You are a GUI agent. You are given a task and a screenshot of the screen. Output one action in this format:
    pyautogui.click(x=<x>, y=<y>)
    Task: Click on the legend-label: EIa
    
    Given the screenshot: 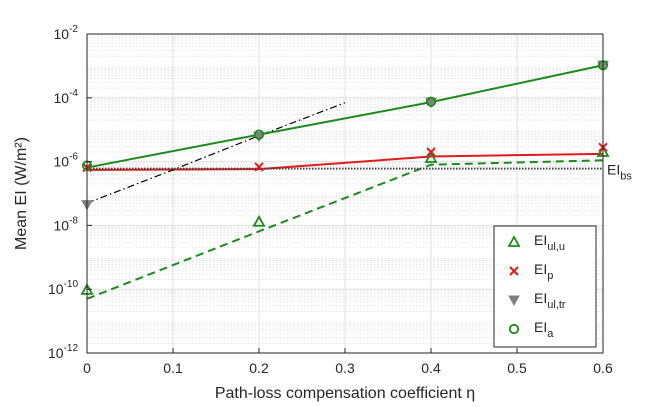 What is the action you would take?
    pyautogui.click(x=544, y=329)
    